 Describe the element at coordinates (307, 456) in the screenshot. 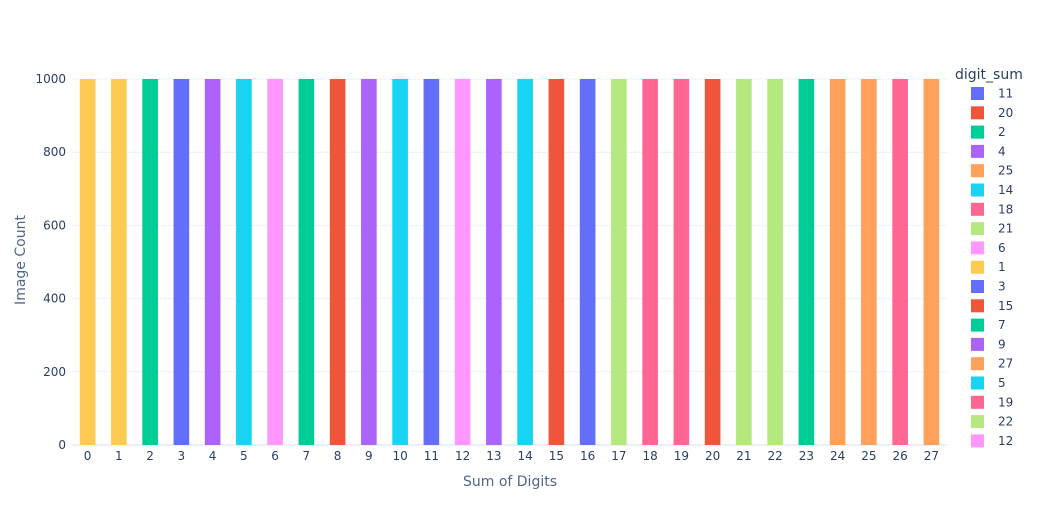

I see `x-tick-label: 7` at that location.